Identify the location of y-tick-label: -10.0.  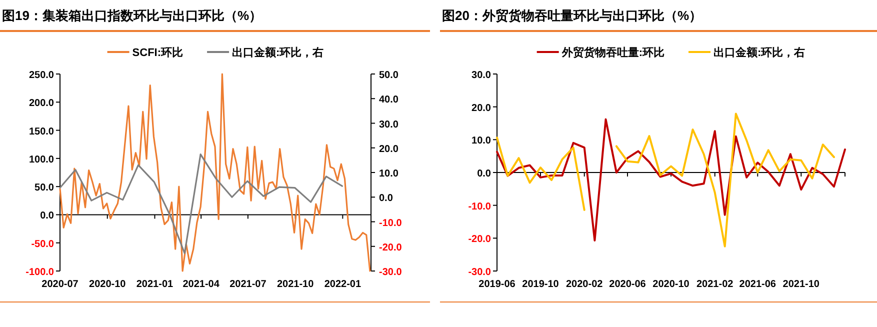
(480, 206).